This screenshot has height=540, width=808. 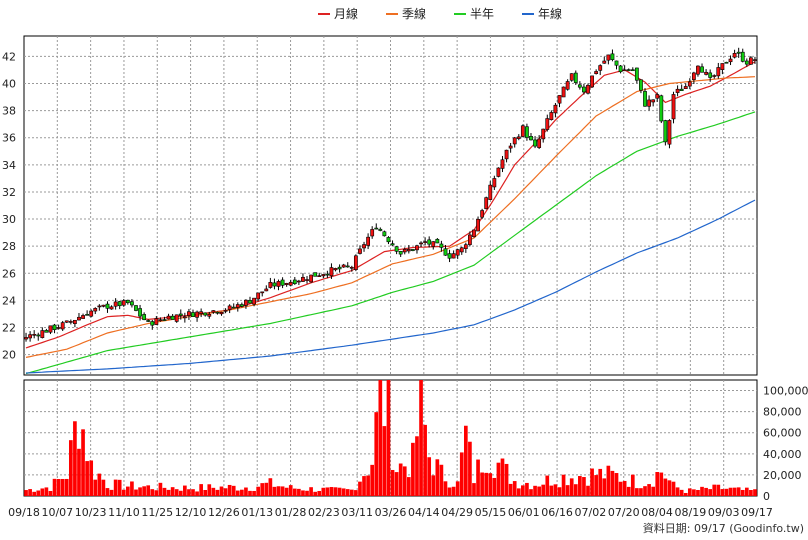 I want to click on x-tick-label: 11/25, so click(x=157, y=512).